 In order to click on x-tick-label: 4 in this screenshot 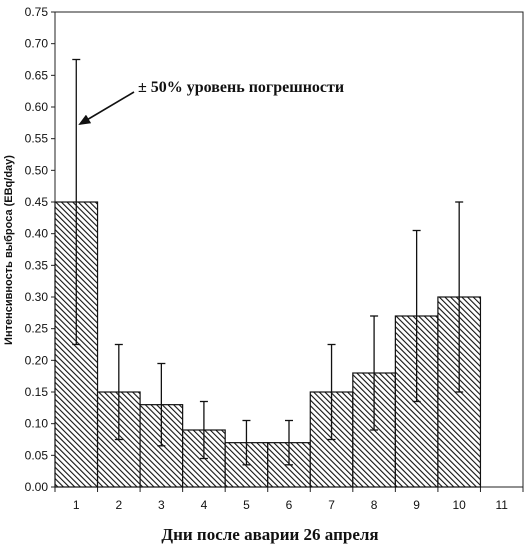, I will do `click(204, 505)`.